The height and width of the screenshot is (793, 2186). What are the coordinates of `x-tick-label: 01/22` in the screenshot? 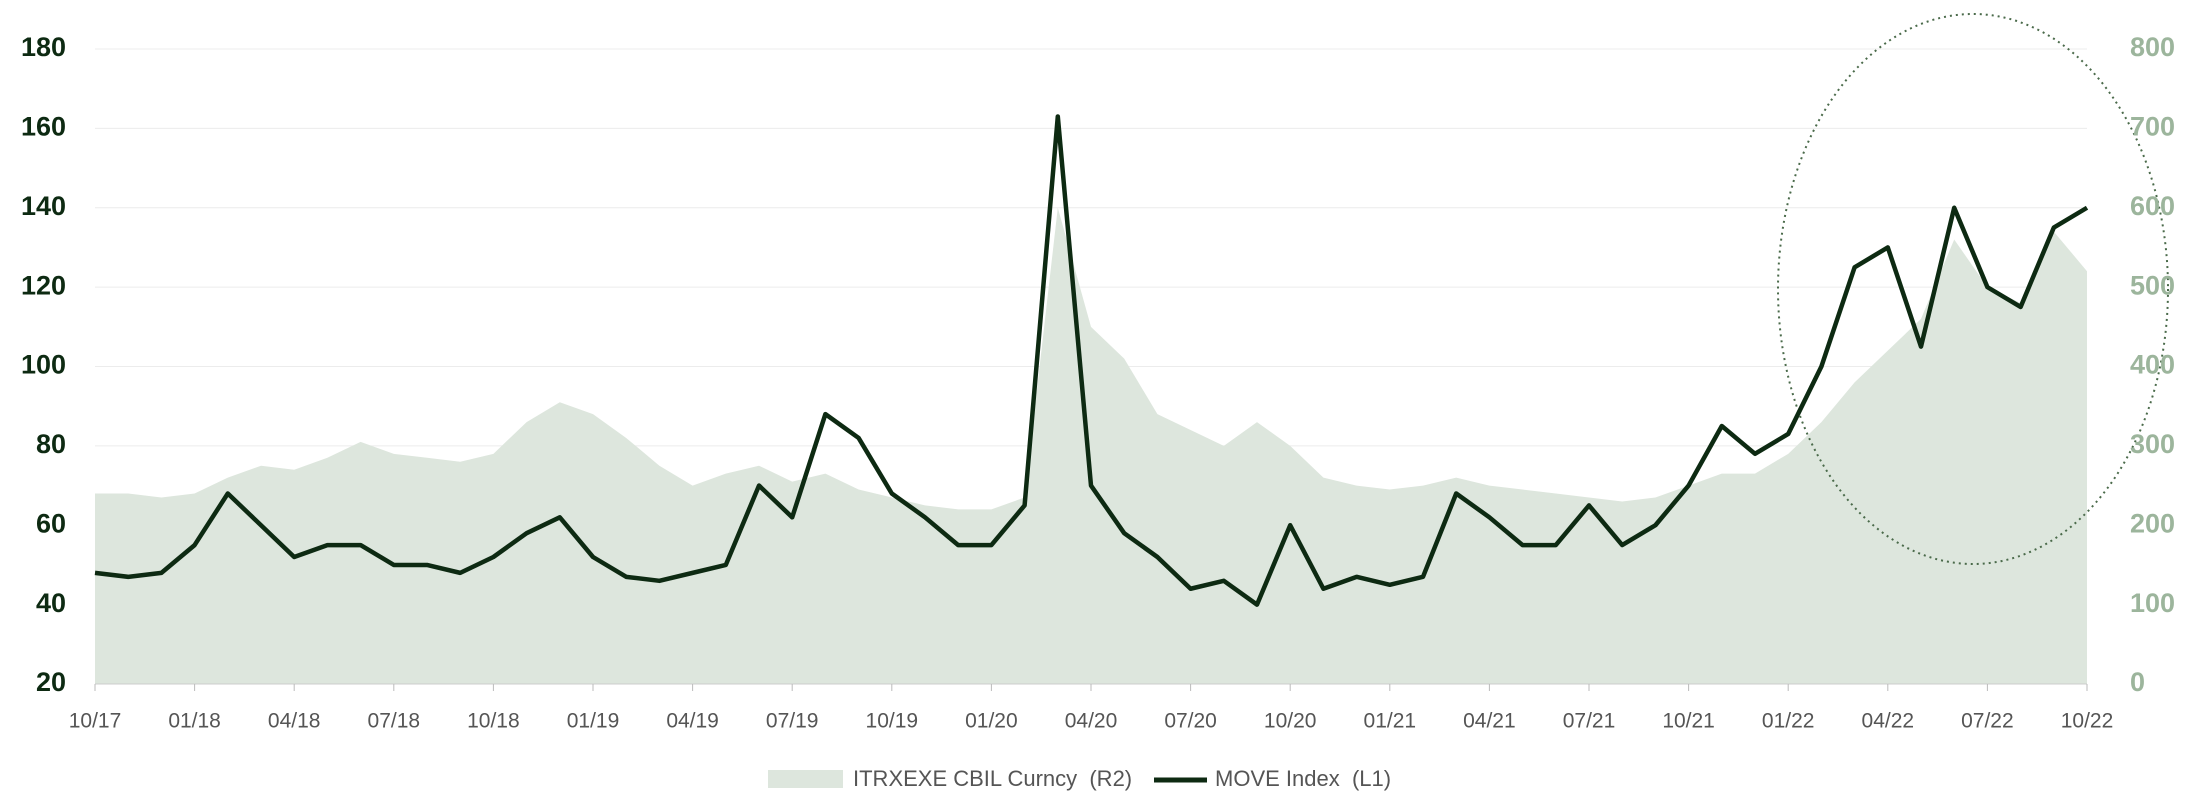 It's located at (1788, 721).